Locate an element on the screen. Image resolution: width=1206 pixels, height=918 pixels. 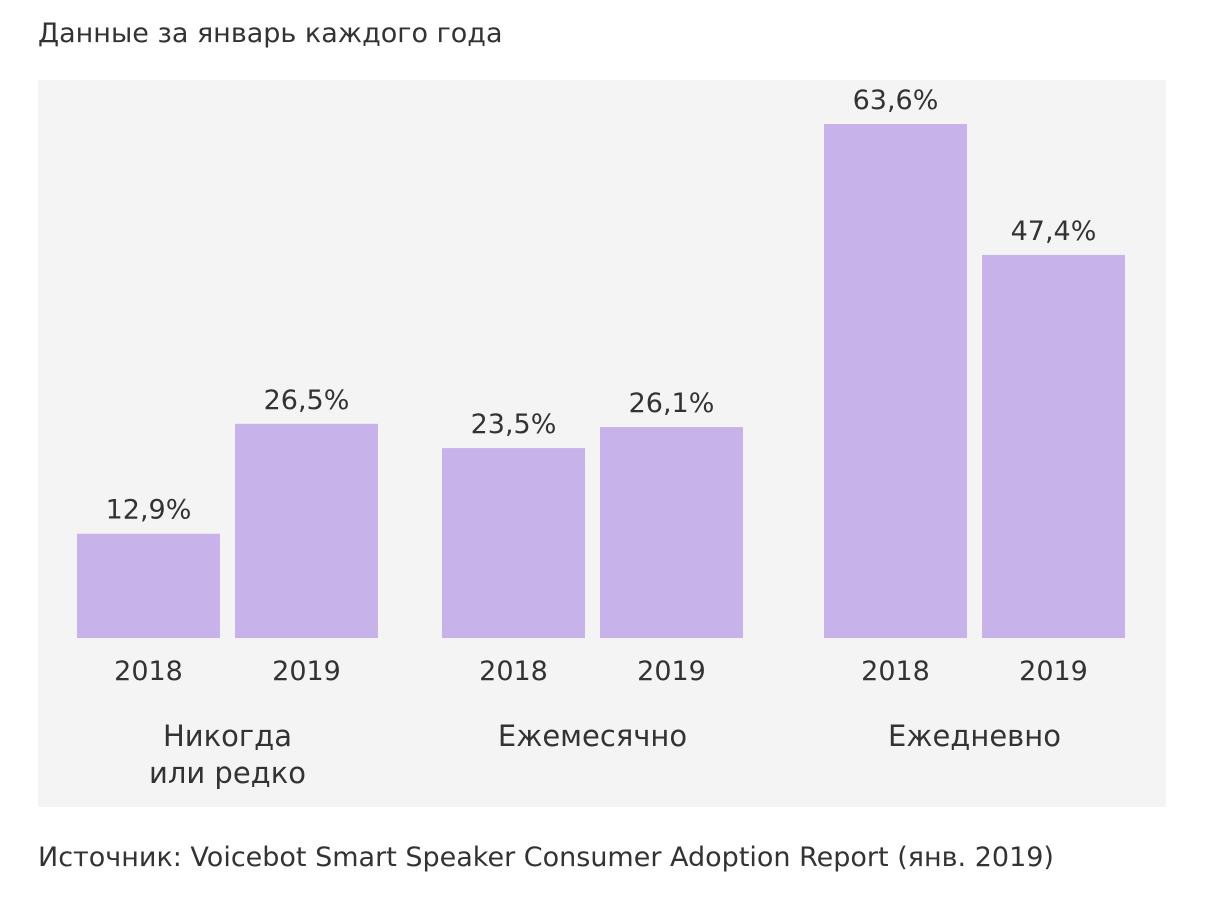
category-label: Ежемесячно is located at coordinates (592, 736).